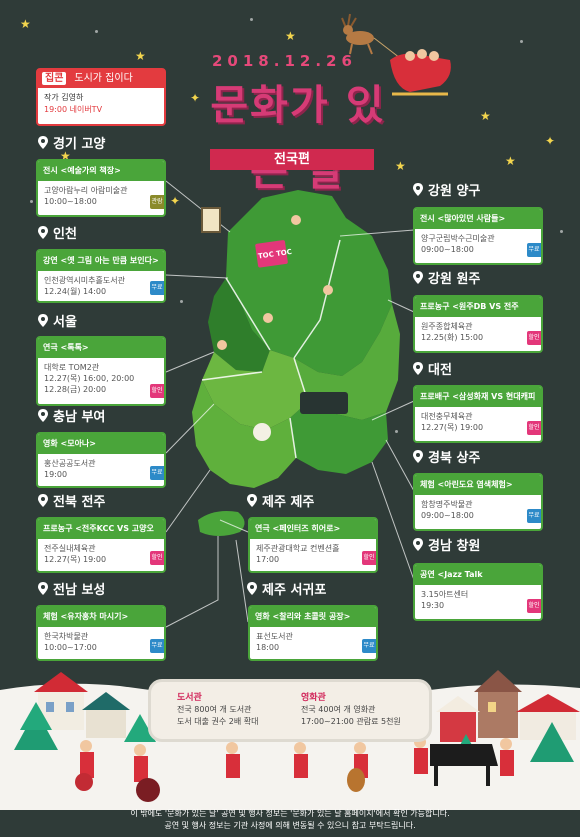  I want to click on person-figure, so click(296, 220).